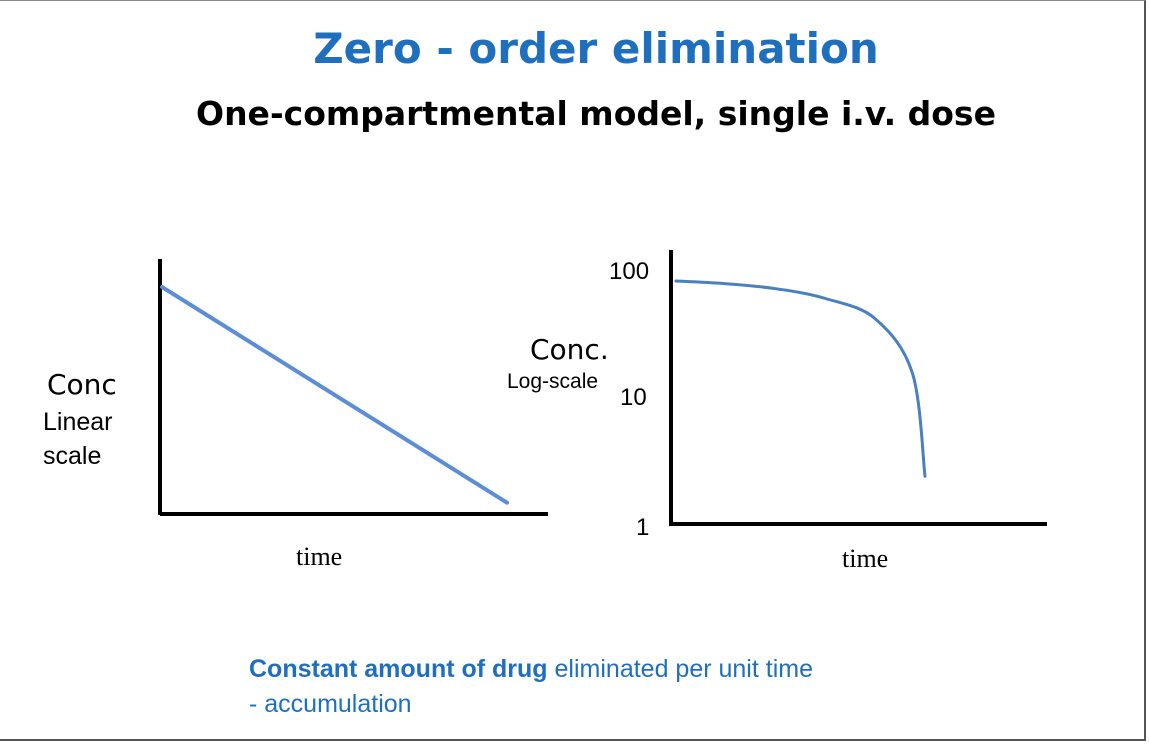 The height and width of the screenshot is (744, 1149). What do you see at coordinates (643, 527) in the screenshot?
I see `log-ytick-1: 1` at bounding box center [643, 527].